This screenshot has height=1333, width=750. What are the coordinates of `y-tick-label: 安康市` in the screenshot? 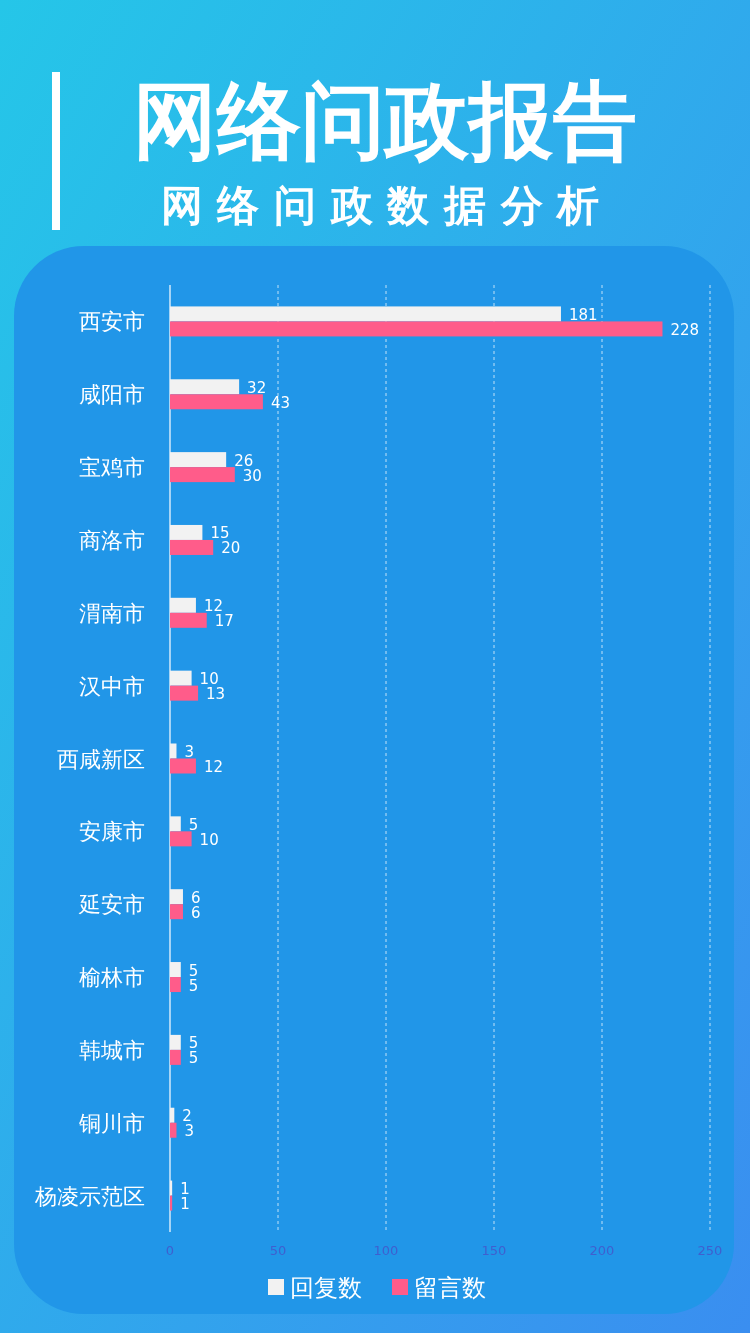 It's located at (112, 832).